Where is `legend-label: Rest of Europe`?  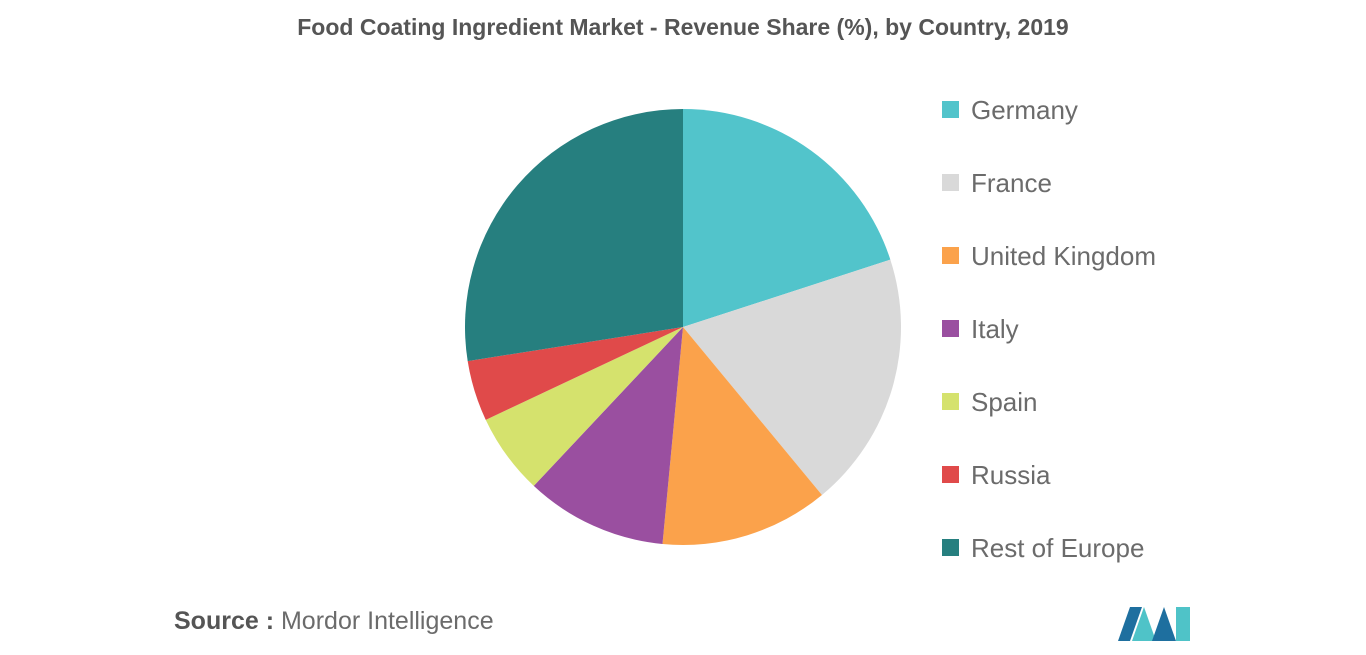
legend-label: Rest of Europe is located at coordinates (1058, 548).